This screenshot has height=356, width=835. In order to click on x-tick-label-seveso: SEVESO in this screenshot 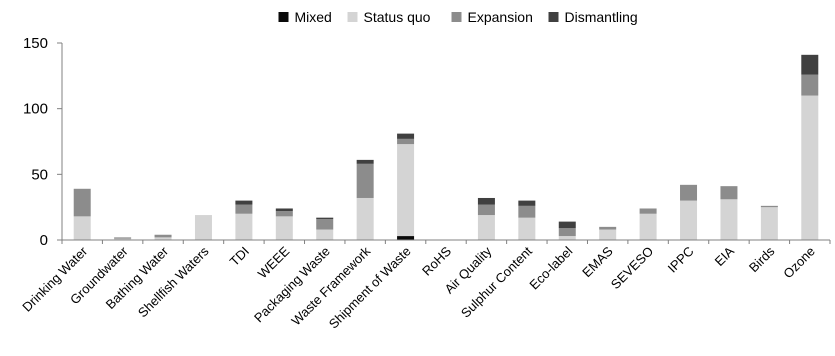, I will do `click(632, 268)`.